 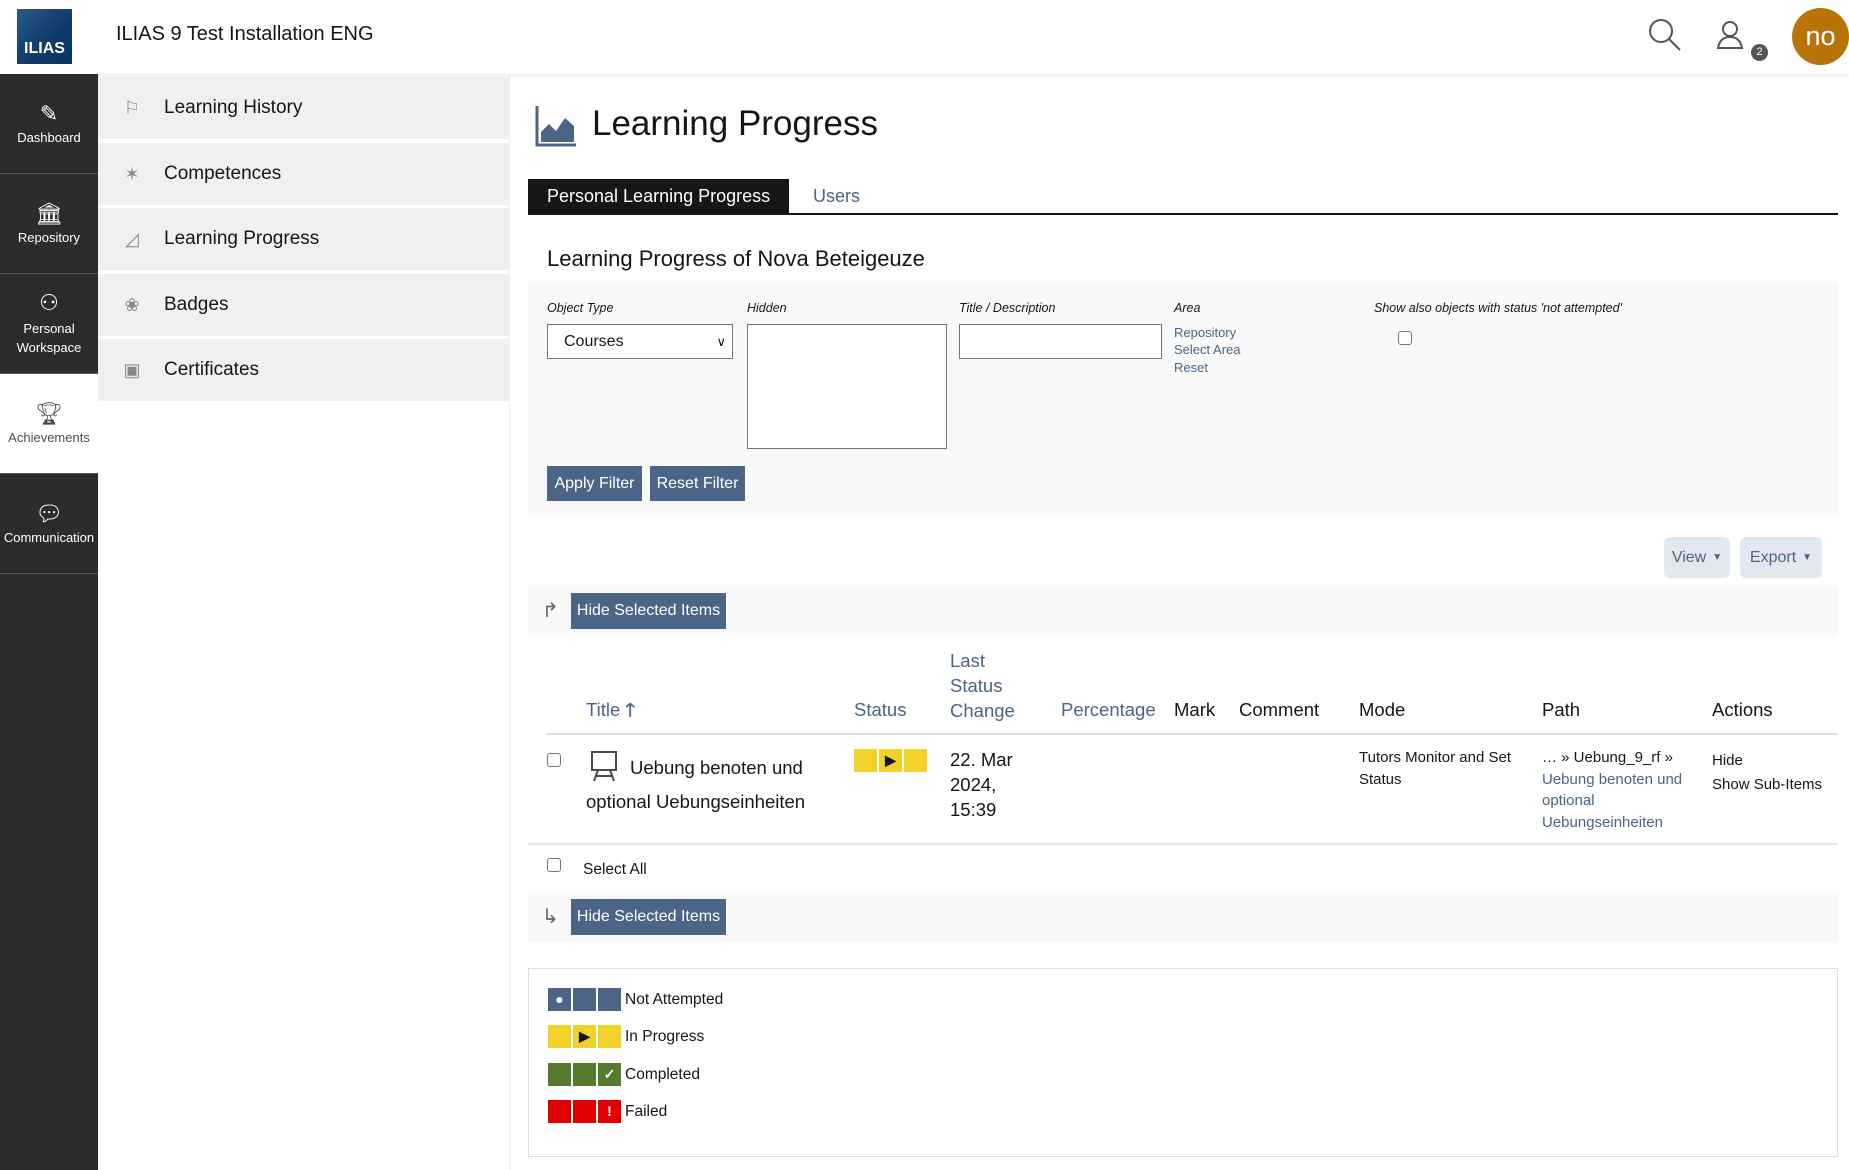 I want to click on chevron-down-icon: ∨, so click(x=721, y=341).